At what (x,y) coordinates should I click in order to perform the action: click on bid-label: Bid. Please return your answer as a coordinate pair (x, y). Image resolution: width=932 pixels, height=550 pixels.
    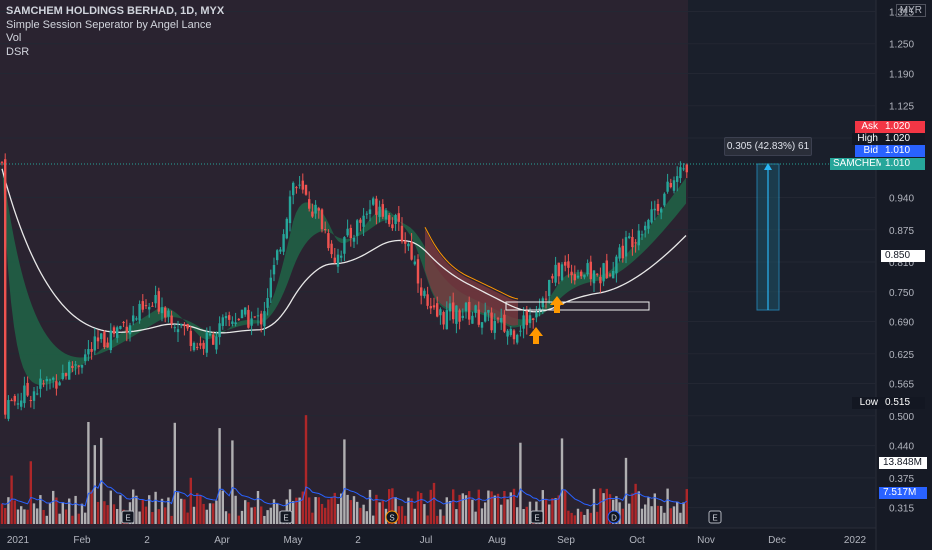
    Looking at the image, I should click on (868, 151).